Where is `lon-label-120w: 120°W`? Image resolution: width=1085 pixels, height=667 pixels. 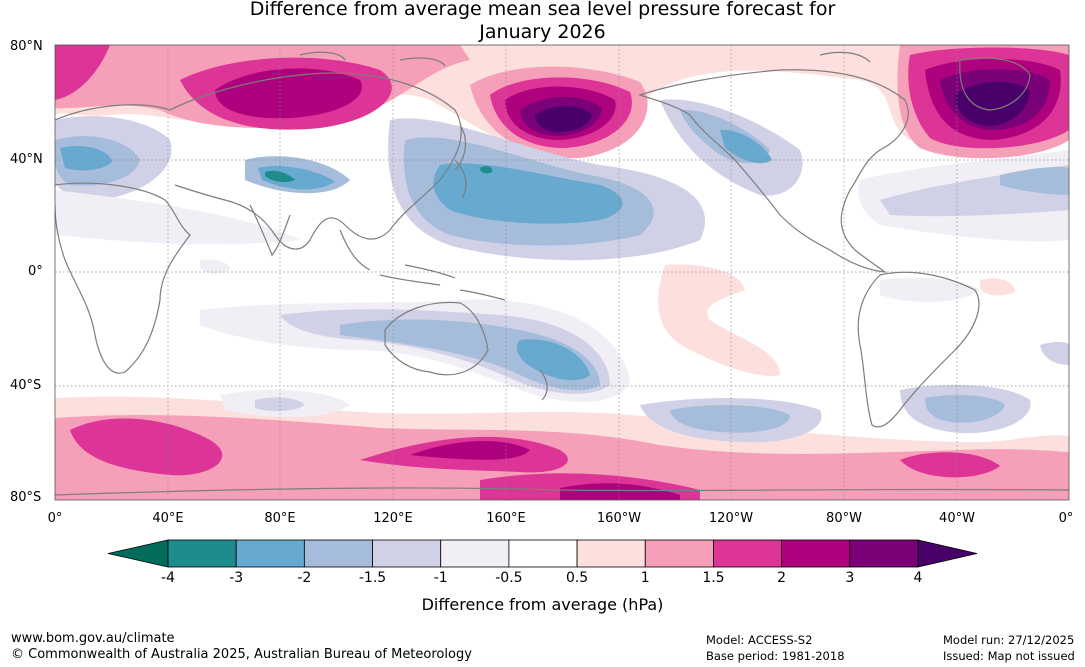
lon-label-120w: 120°W is located at coordinates (731, 518).